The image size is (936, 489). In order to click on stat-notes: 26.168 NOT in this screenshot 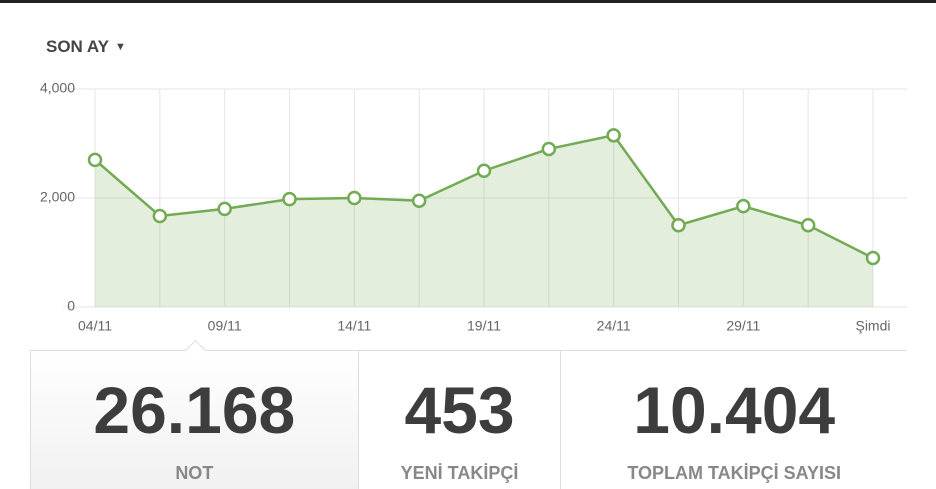, I will do `click(194, 414)`.